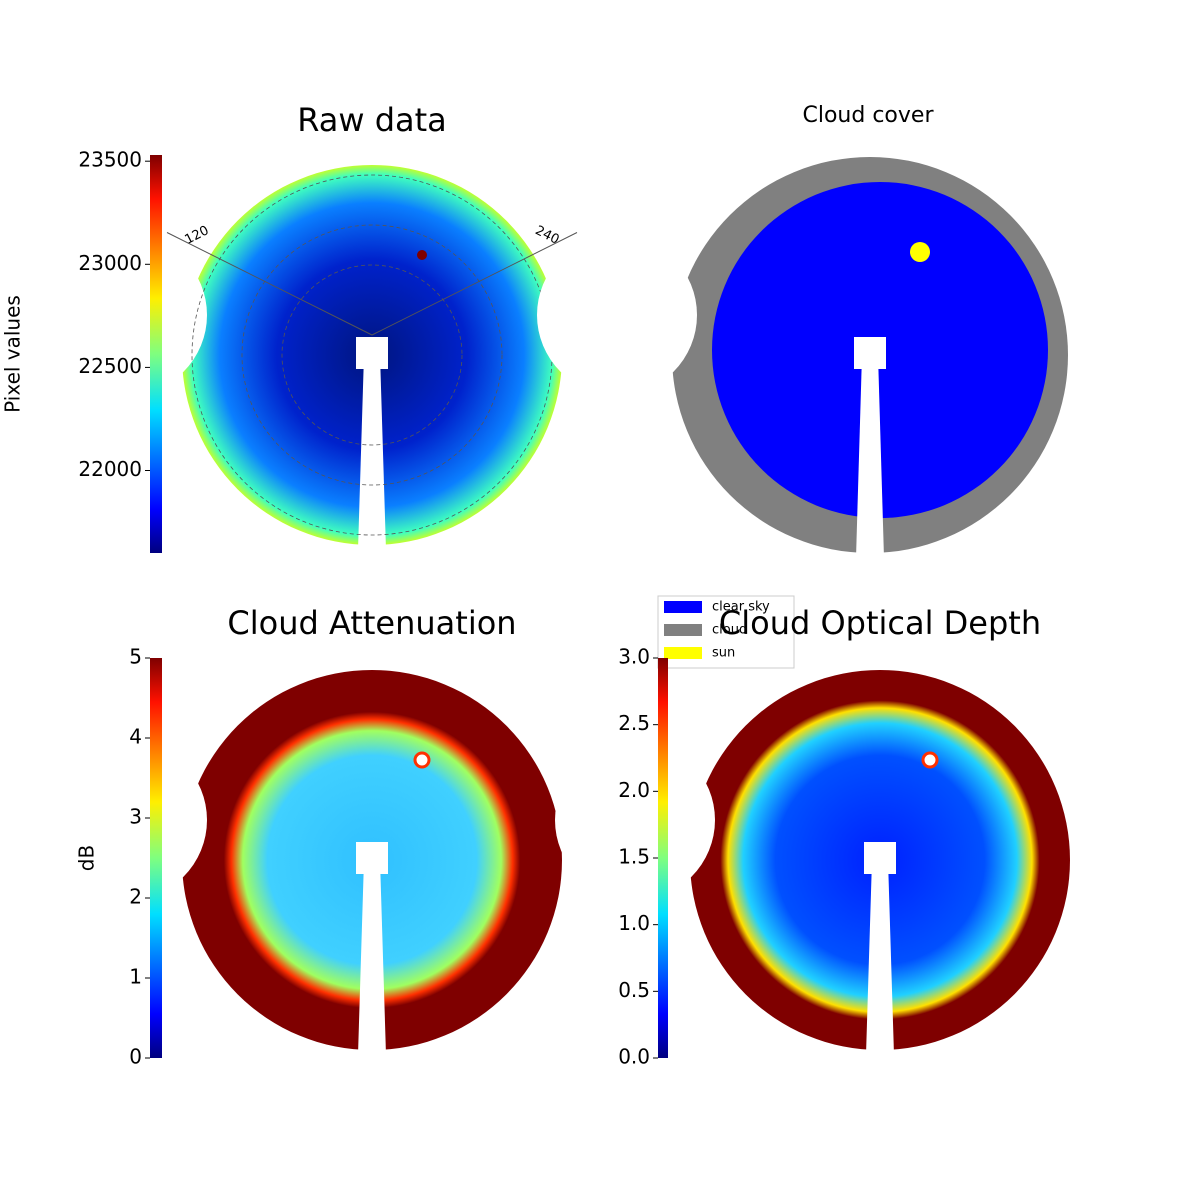 The image size is (1200, 1200). I want to click on panel-title: Raw data, so click(372, 120).